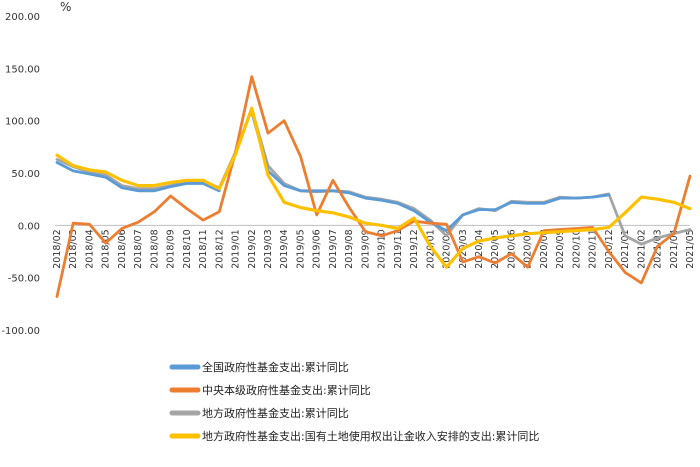  Describe the element at coordinates (252, 248) in the screenshot. I see `x-tick-label: 2019/02` at that location.